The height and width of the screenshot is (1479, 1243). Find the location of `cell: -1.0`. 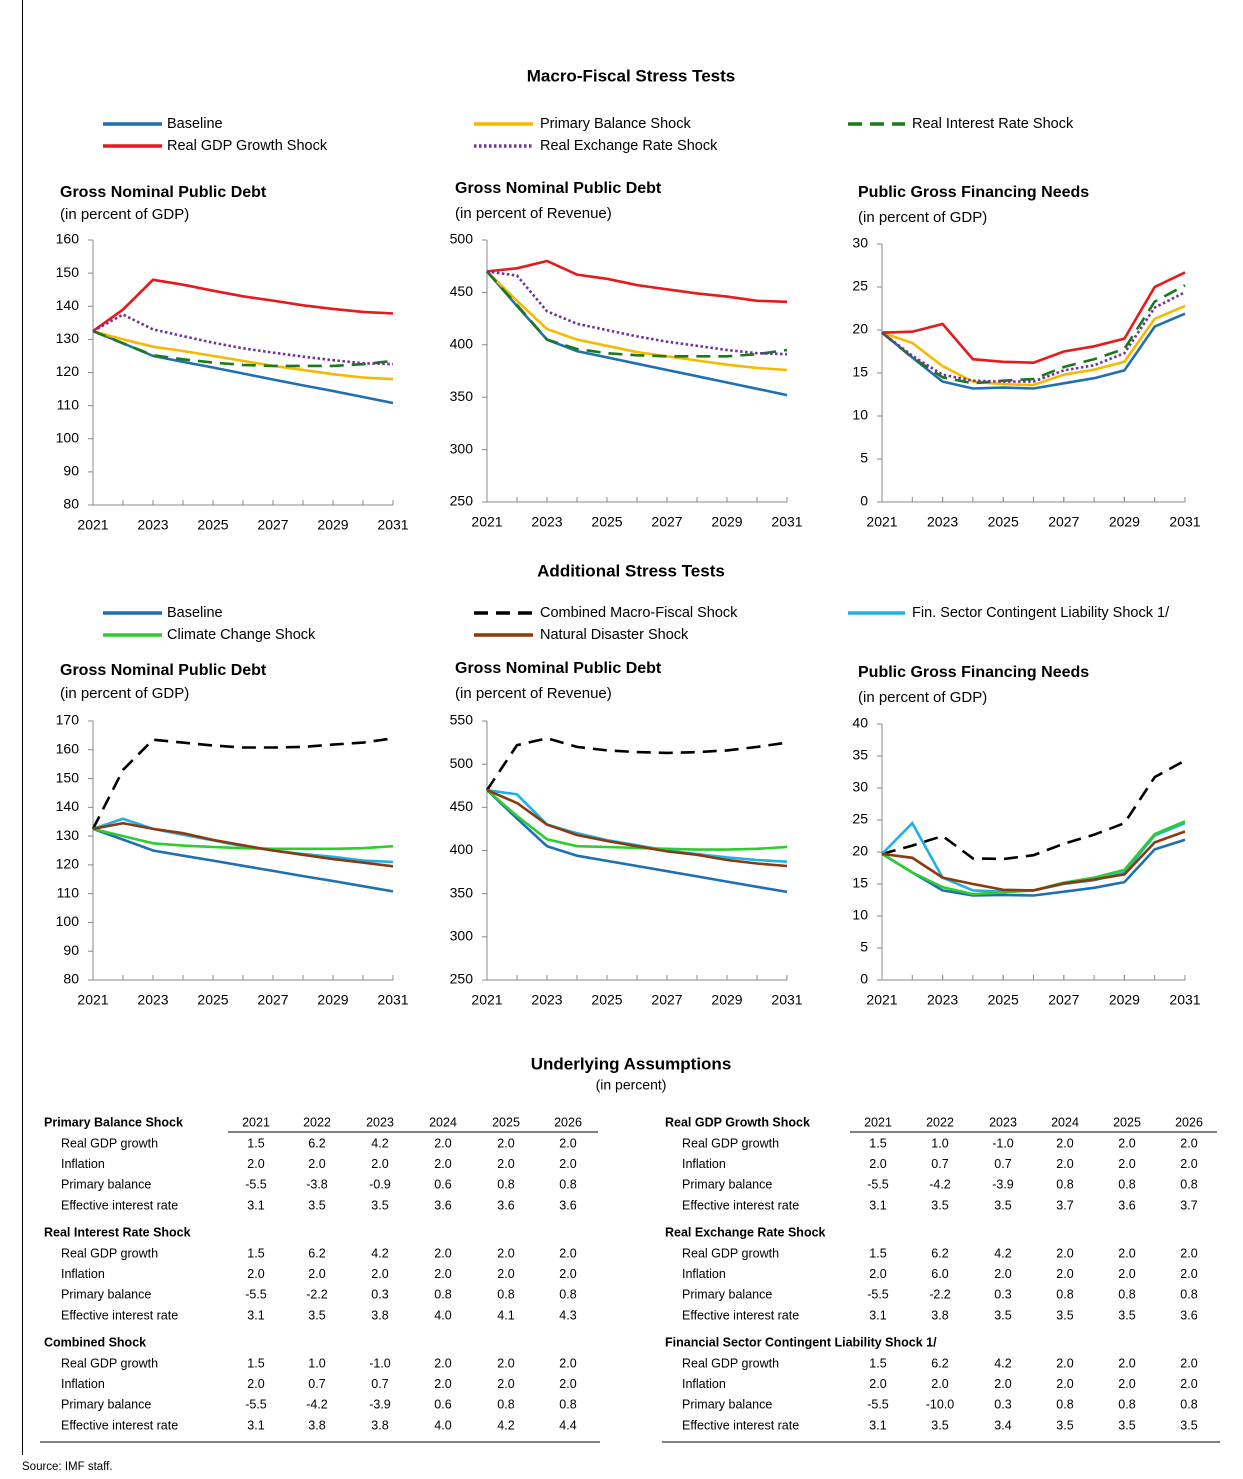

cell: -1.0 is located at coordinates (1003, 1143).